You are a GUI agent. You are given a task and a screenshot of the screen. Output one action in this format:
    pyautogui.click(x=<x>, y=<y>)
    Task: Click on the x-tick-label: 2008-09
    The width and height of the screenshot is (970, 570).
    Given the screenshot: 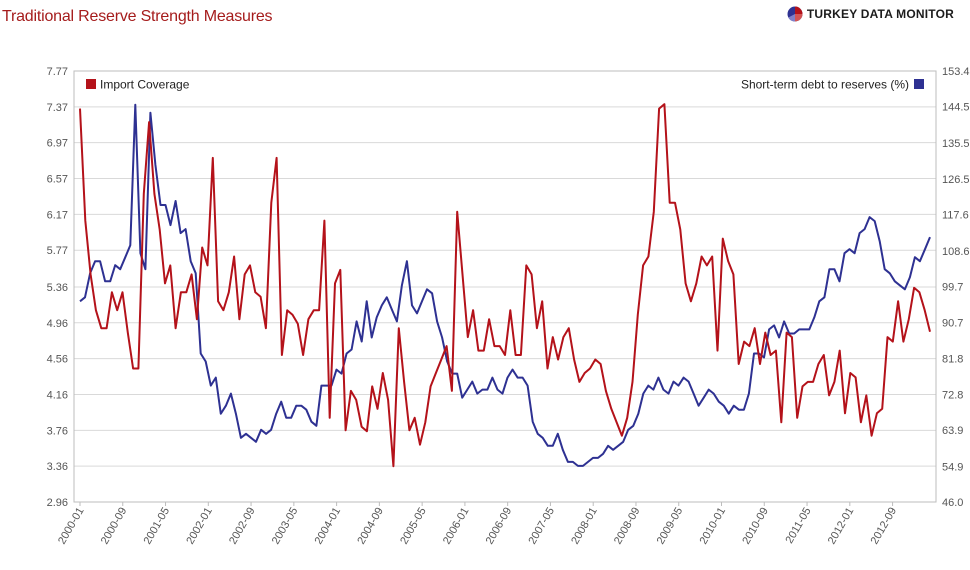 What is the action you would take?
    pyautogui.click(x=627, y=526)
    